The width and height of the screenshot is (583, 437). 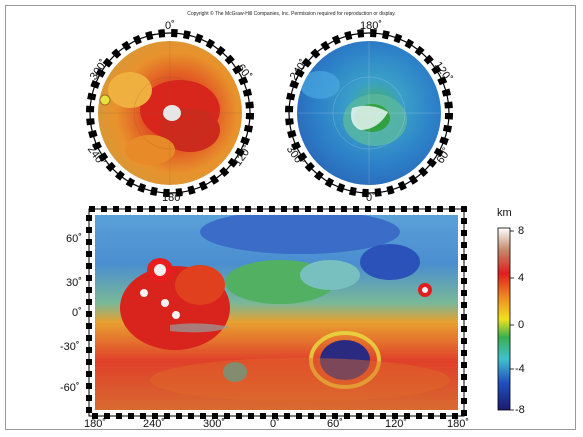 What do you see at coordinates (77, 313) in the screenshot?
I see `lat-label-0: 0˚` at bounding box center [77, 313].